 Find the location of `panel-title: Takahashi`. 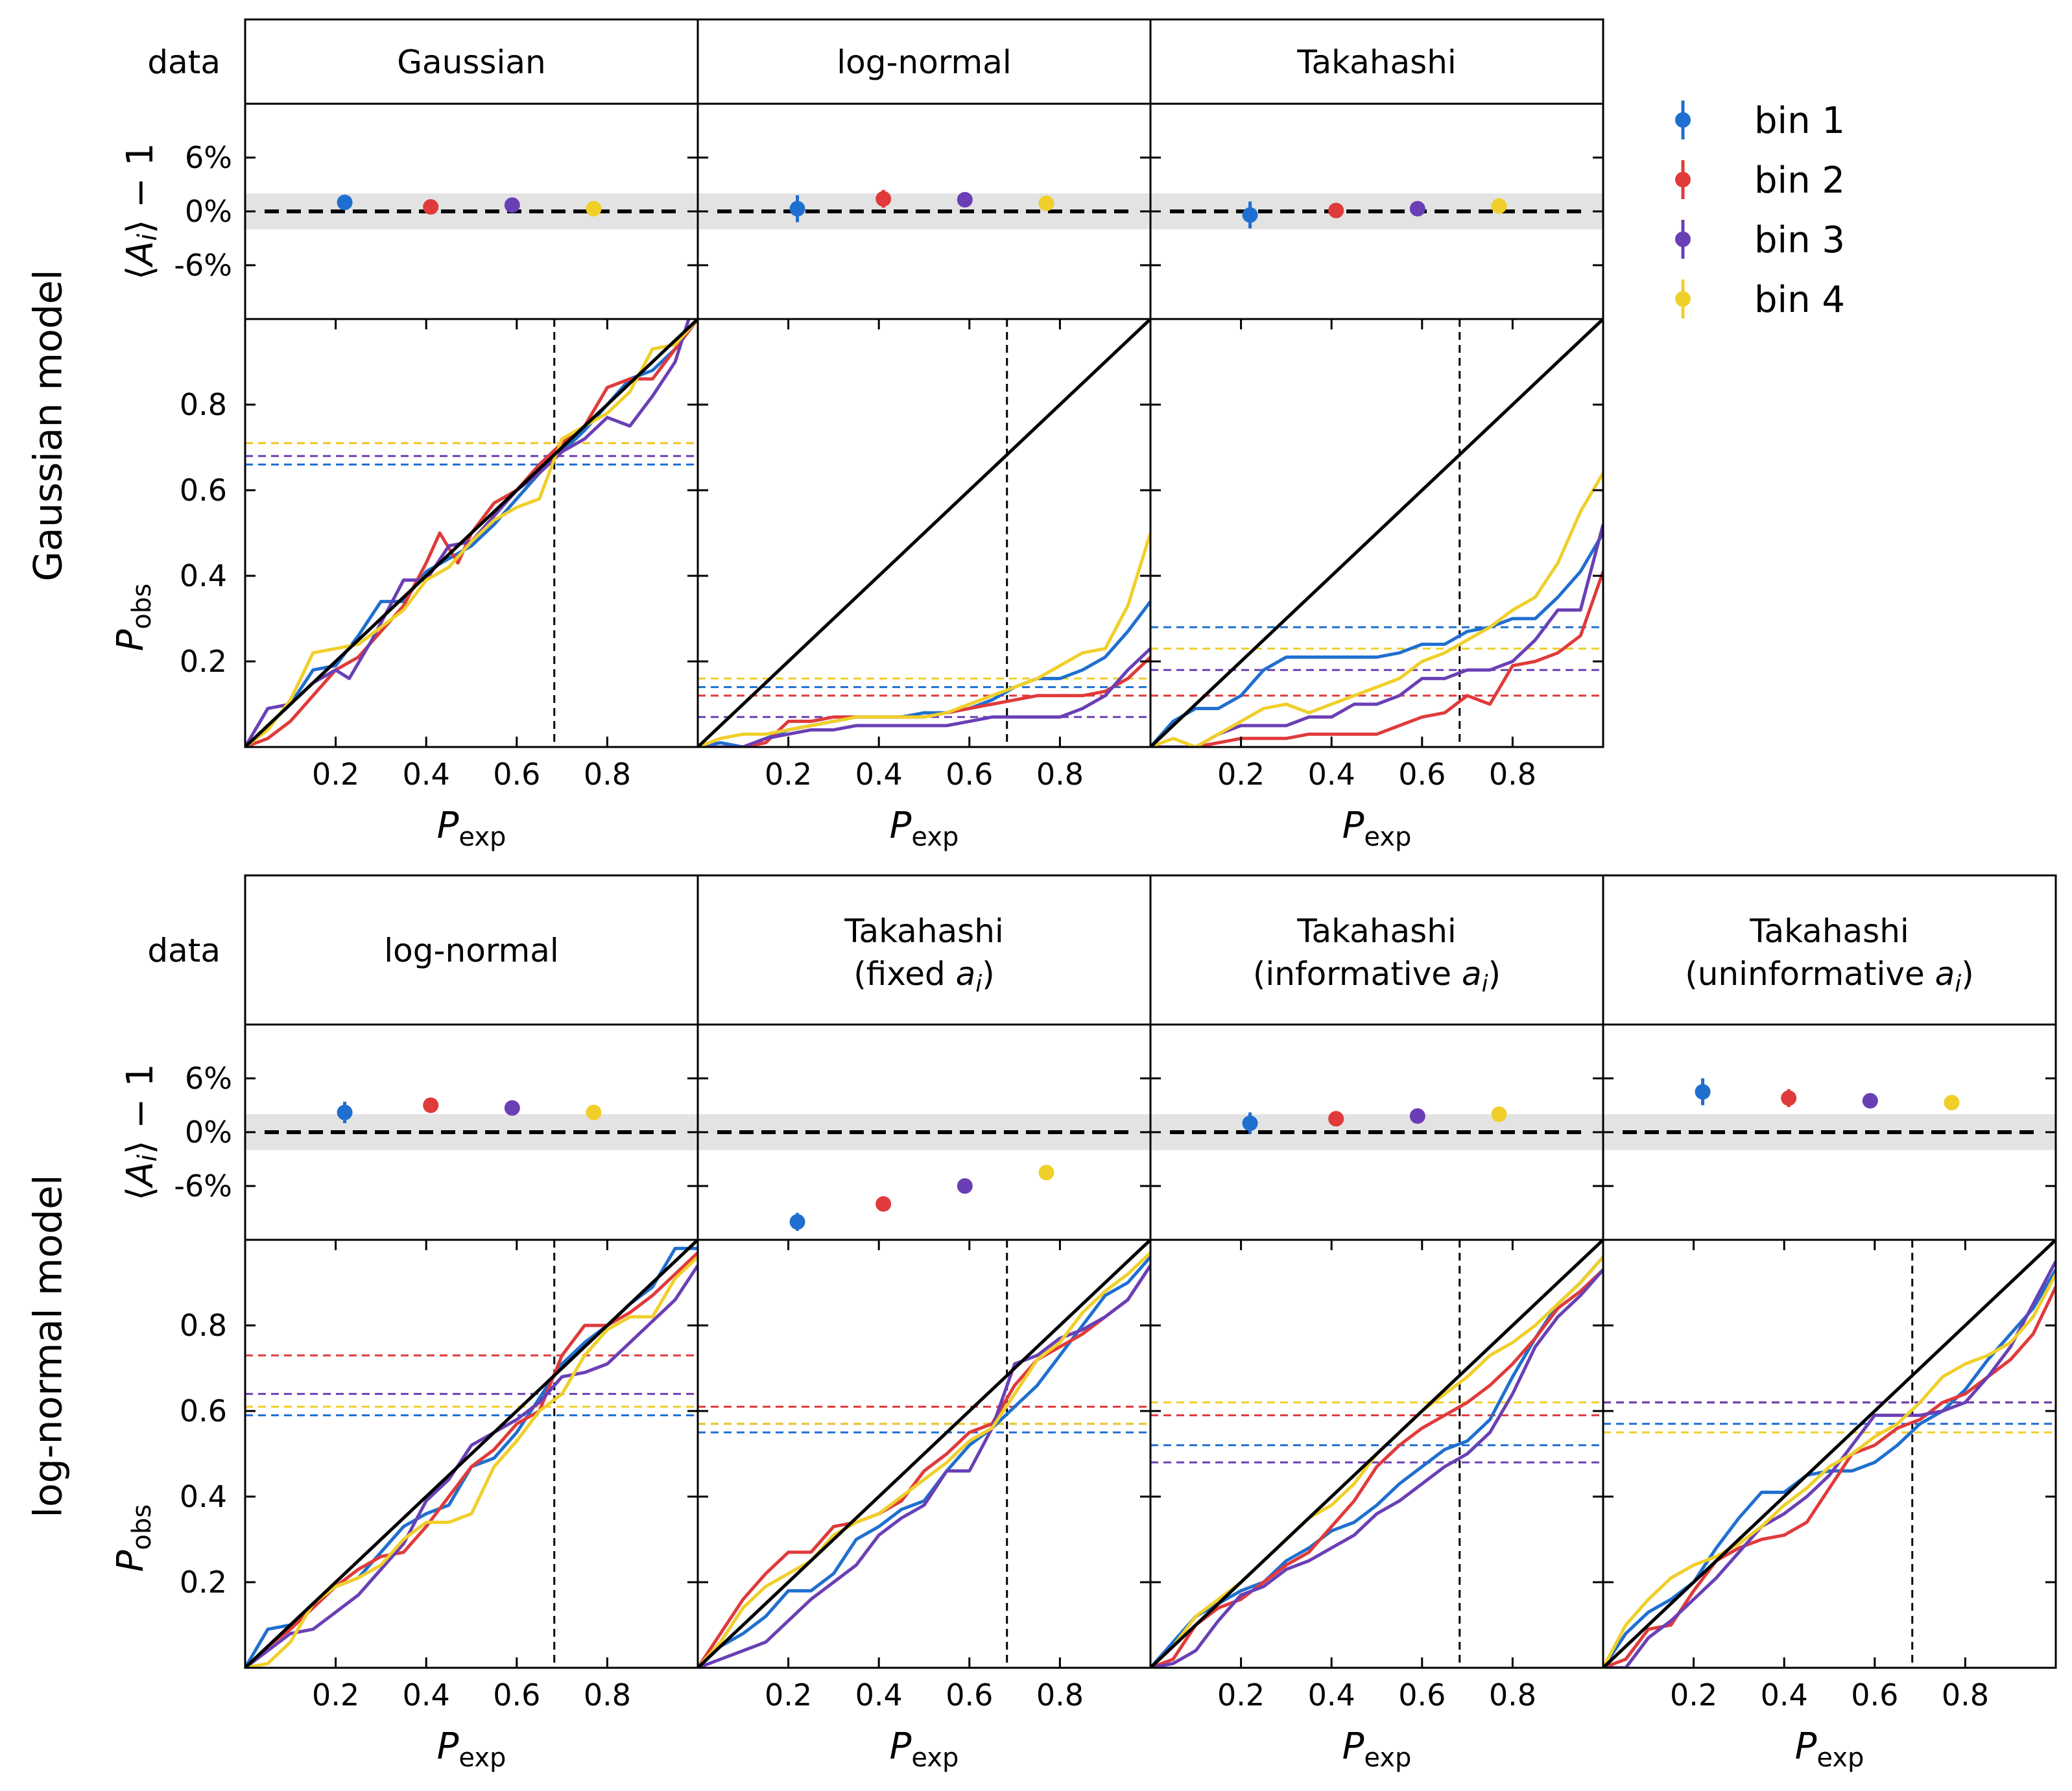

panel-title: Takahashi is located at coordinates (1377, 62).